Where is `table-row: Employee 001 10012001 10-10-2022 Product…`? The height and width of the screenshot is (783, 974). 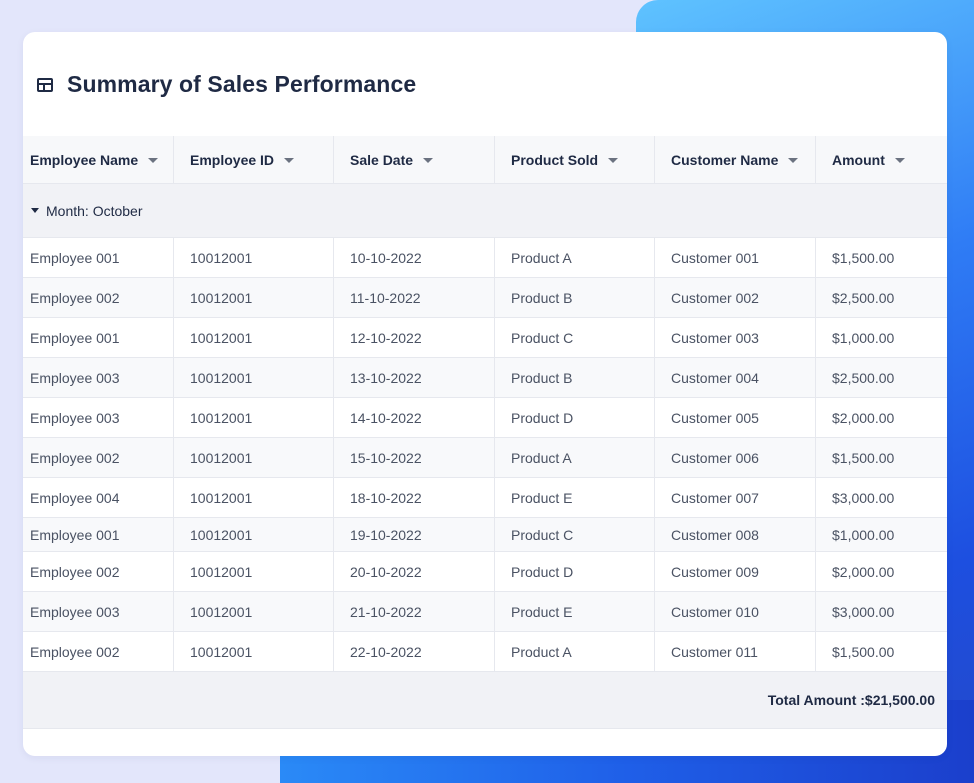
table-row: Employee 001 10012001 10-10-2022 Product… is located at coordinates (485, 258).